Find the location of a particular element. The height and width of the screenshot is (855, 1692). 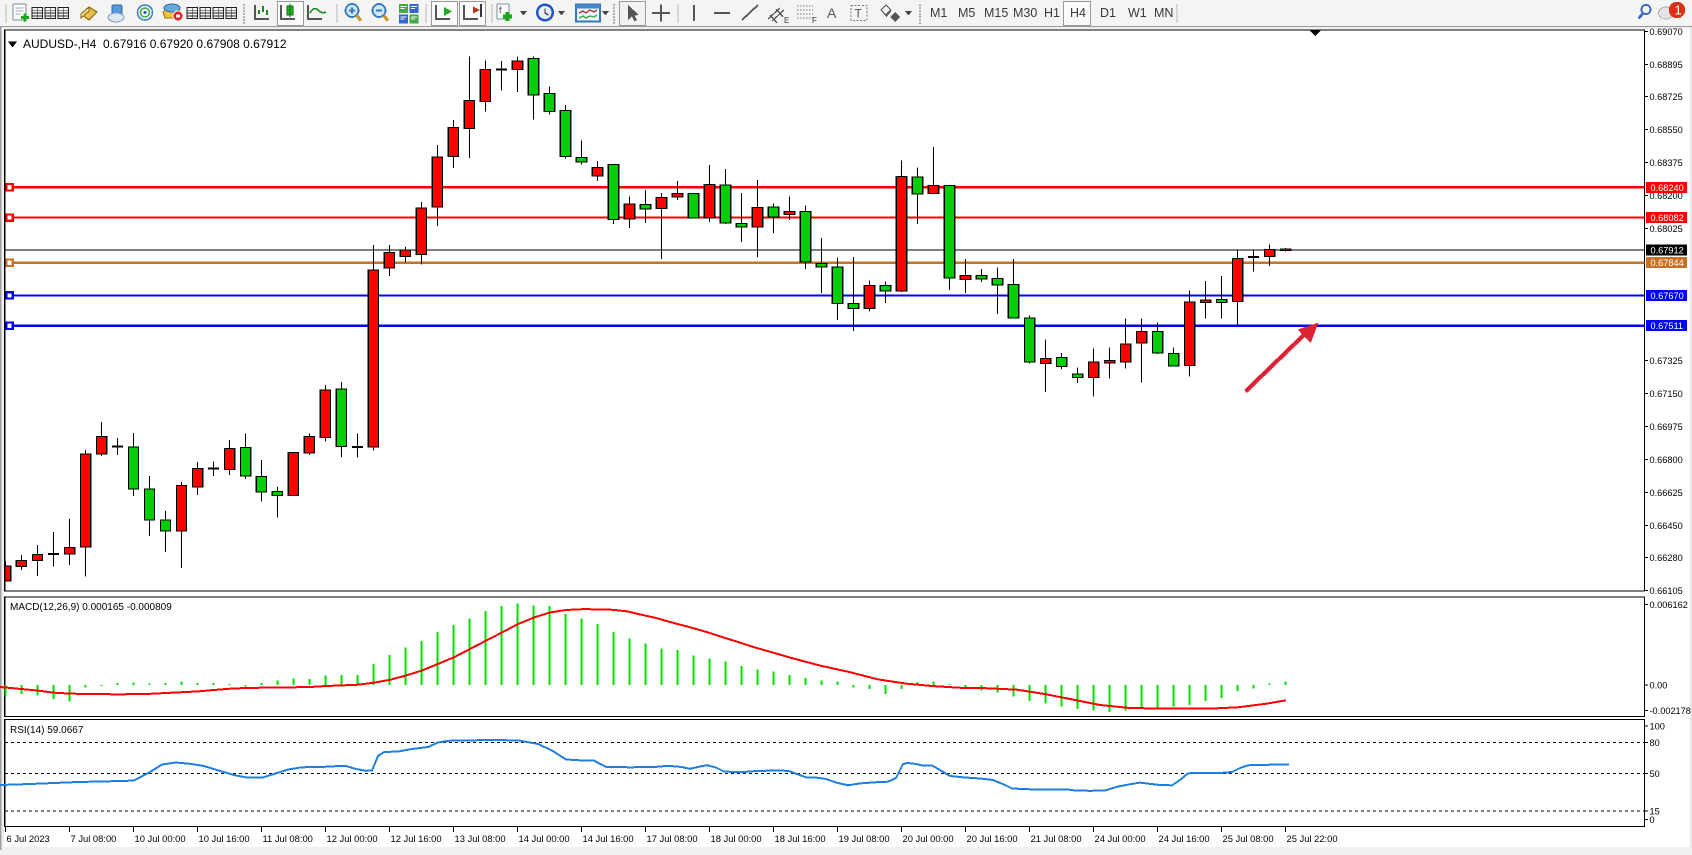

svg-text: 20 Jul 16:00 is located at coordinates (992, 838).